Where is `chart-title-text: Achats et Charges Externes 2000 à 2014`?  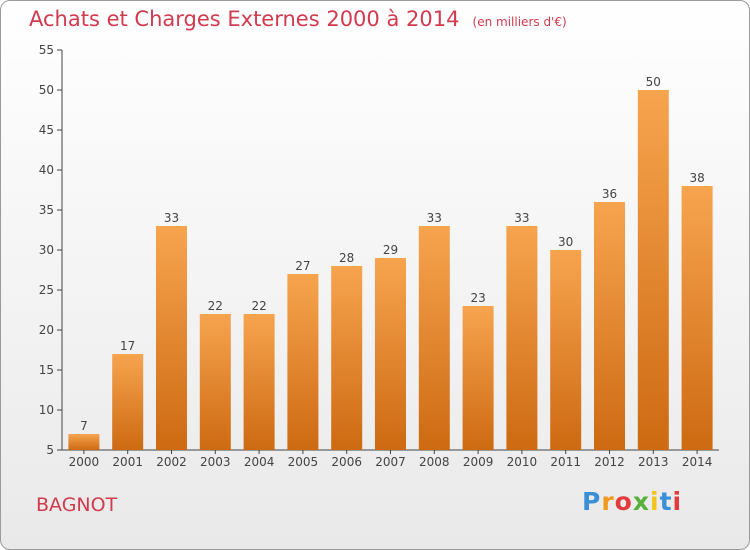
chart-title-text: Achats et Charges Externes 2000 à 2014 is located at coordinates (244, 19).